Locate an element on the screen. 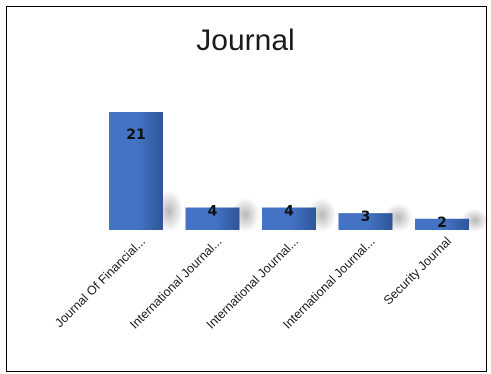  data-label: 3 is located at coordinates (366, 217).